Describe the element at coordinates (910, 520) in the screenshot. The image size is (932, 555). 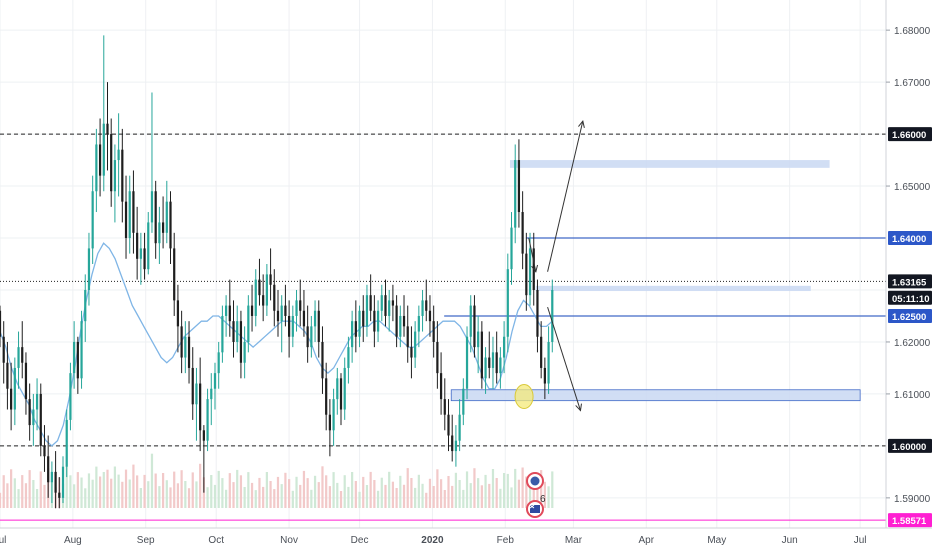
I see `price-label-1.58571: 1.58571` at that location.